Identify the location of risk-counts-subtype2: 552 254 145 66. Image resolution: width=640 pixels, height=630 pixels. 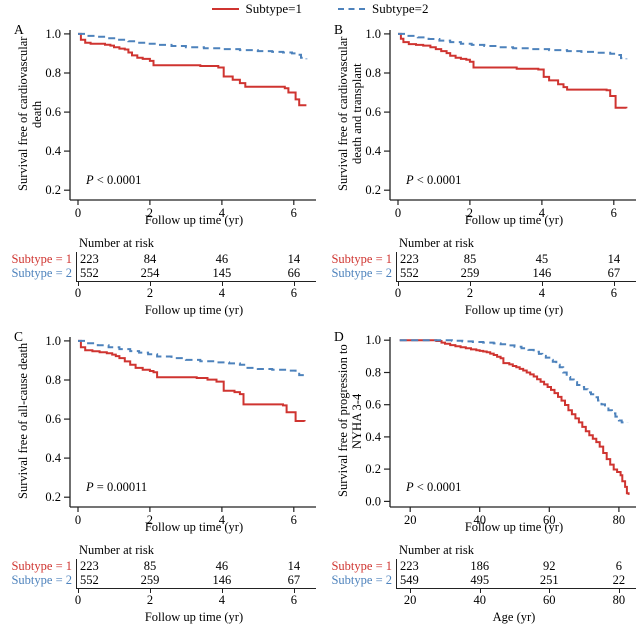
(160, 273).